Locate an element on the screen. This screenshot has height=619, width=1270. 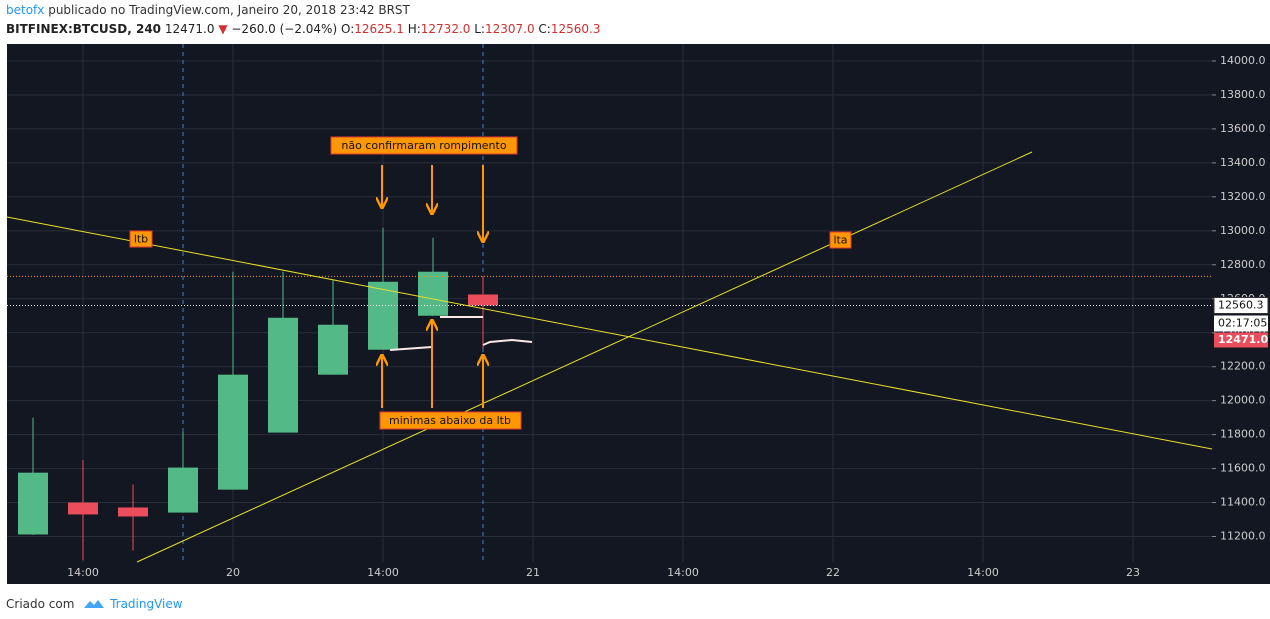
annotation: não confirmaram rompimento is located at coordinates (423, 145).